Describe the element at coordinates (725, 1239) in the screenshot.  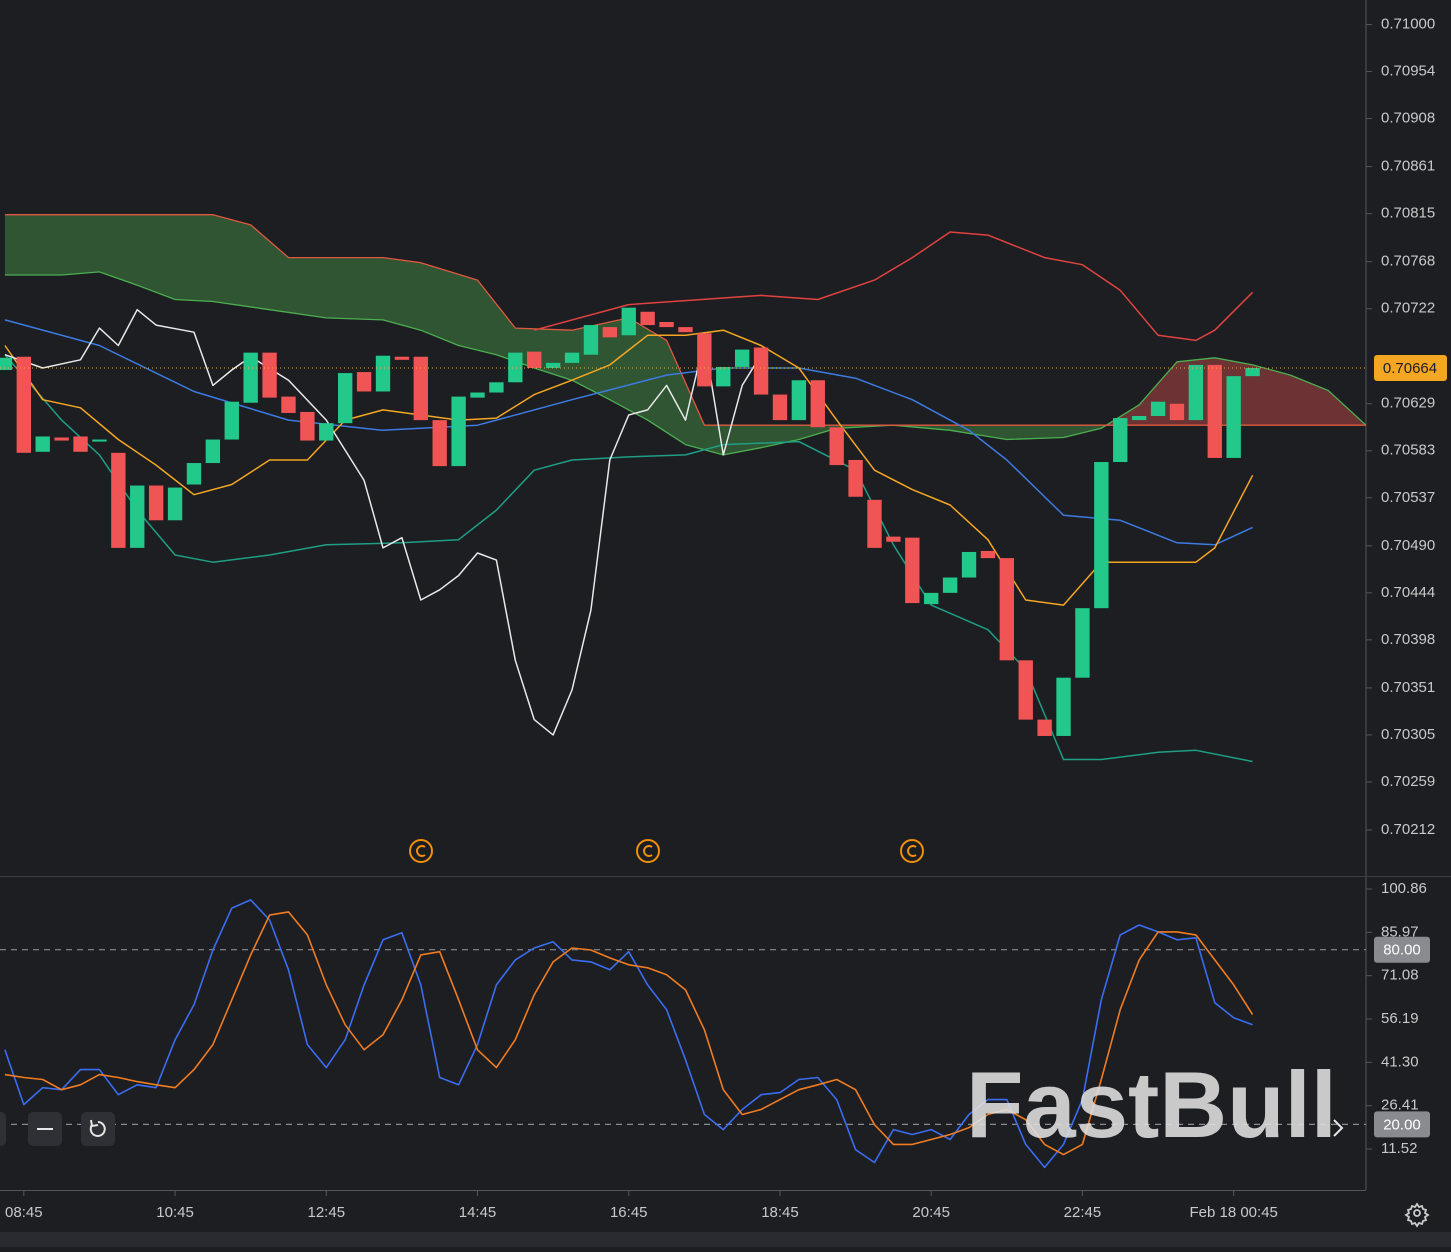
I see `bottom-strip` at that location.